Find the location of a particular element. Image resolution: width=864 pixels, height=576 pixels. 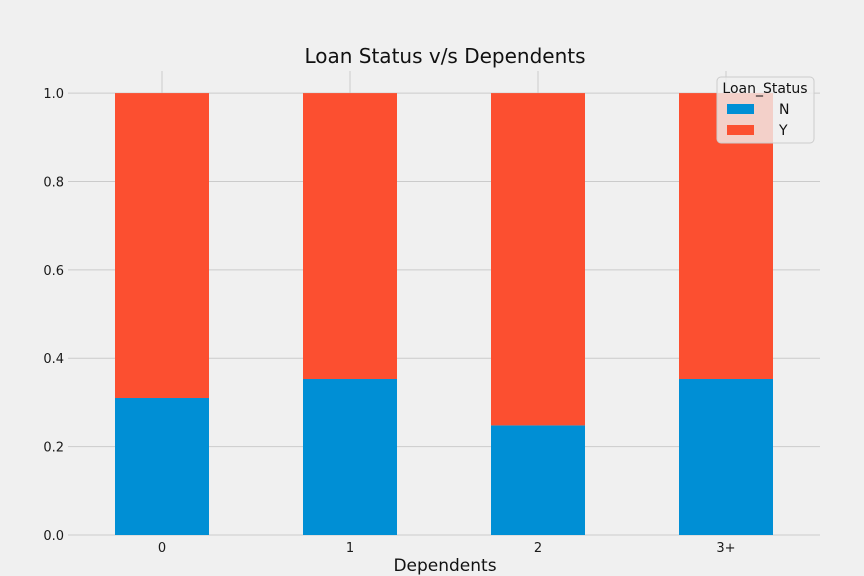

legend-title: Loan_Status is located at coordinates (764, 89).